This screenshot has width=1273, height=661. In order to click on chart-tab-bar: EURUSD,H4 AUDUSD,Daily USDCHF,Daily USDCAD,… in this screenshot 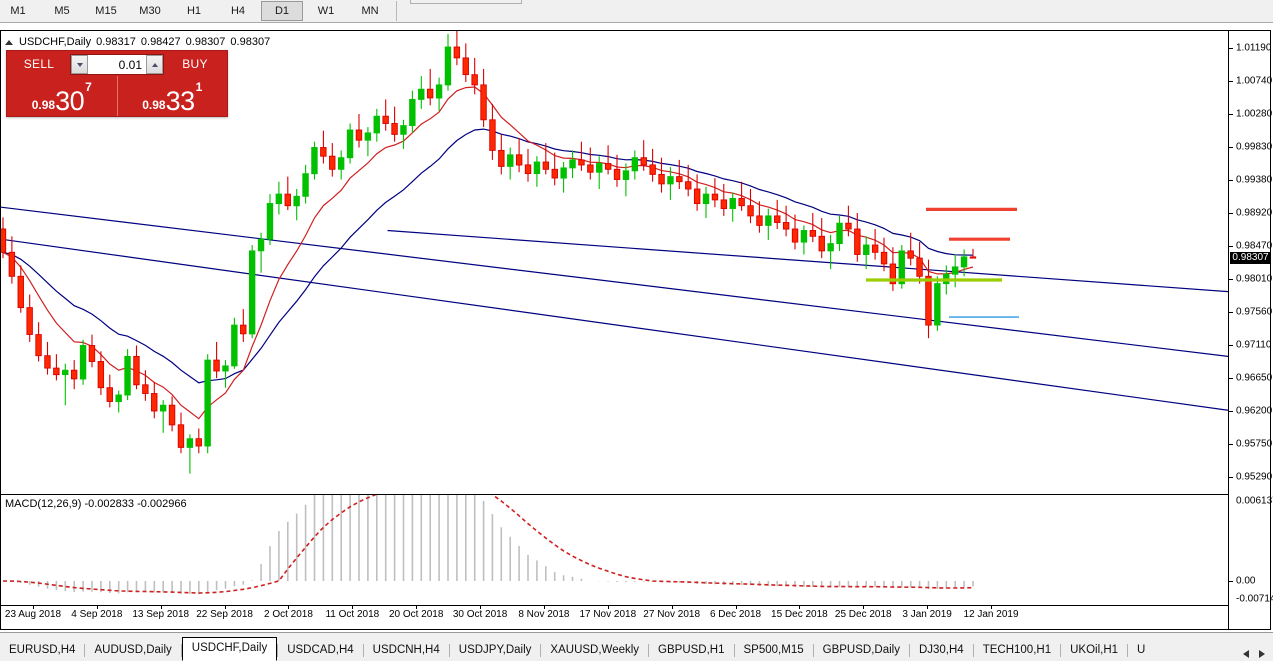, I will do `click(636, 646)`.